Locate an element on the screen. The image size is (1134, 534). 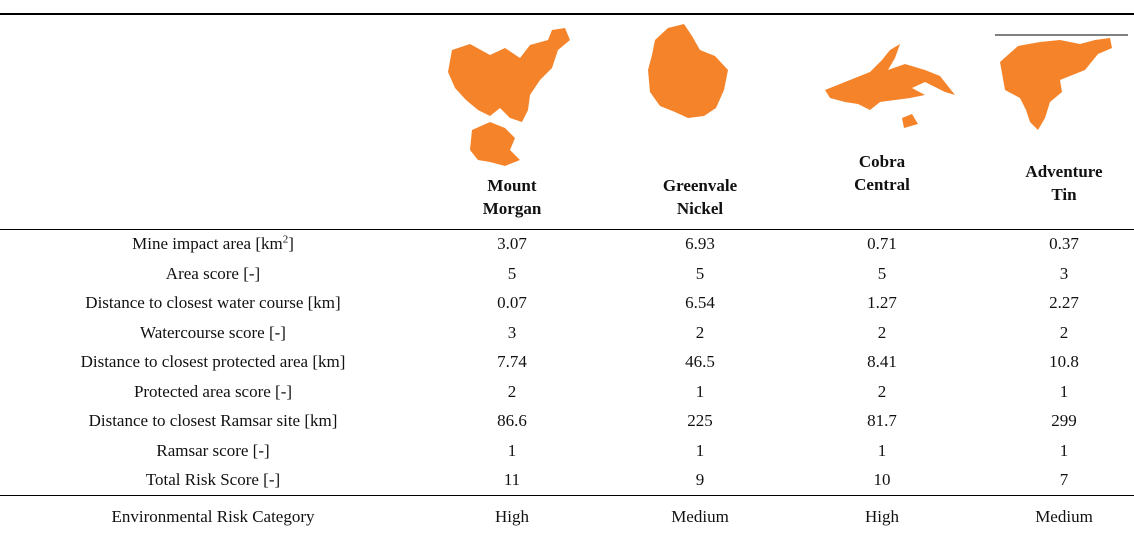
column-header-line: Tin is located at coordinates (1064, 194).